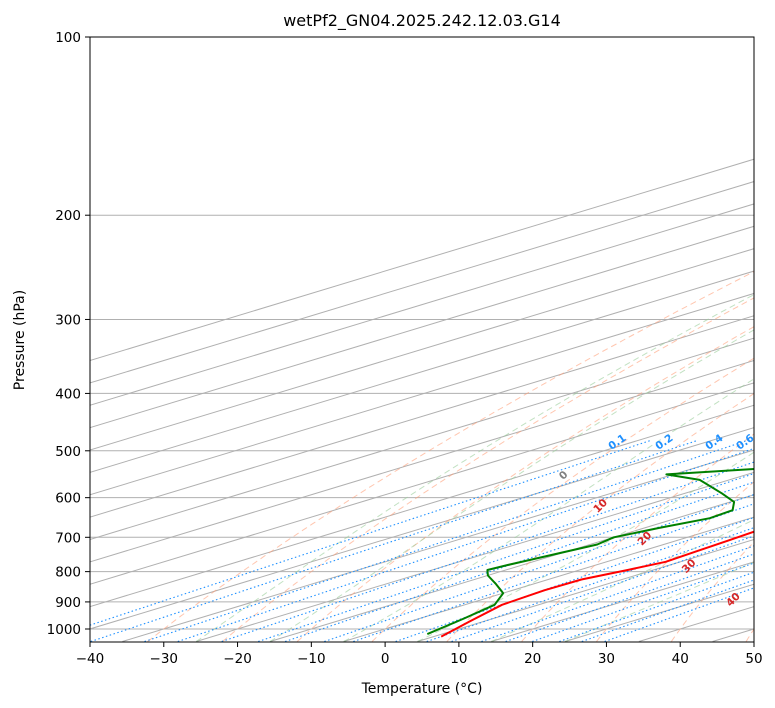 The height and width of the screenshot is (708, 775). Describe the element at coordinates (68, 452) in the screenshot. I see `y-tick-label: 500` at that location.